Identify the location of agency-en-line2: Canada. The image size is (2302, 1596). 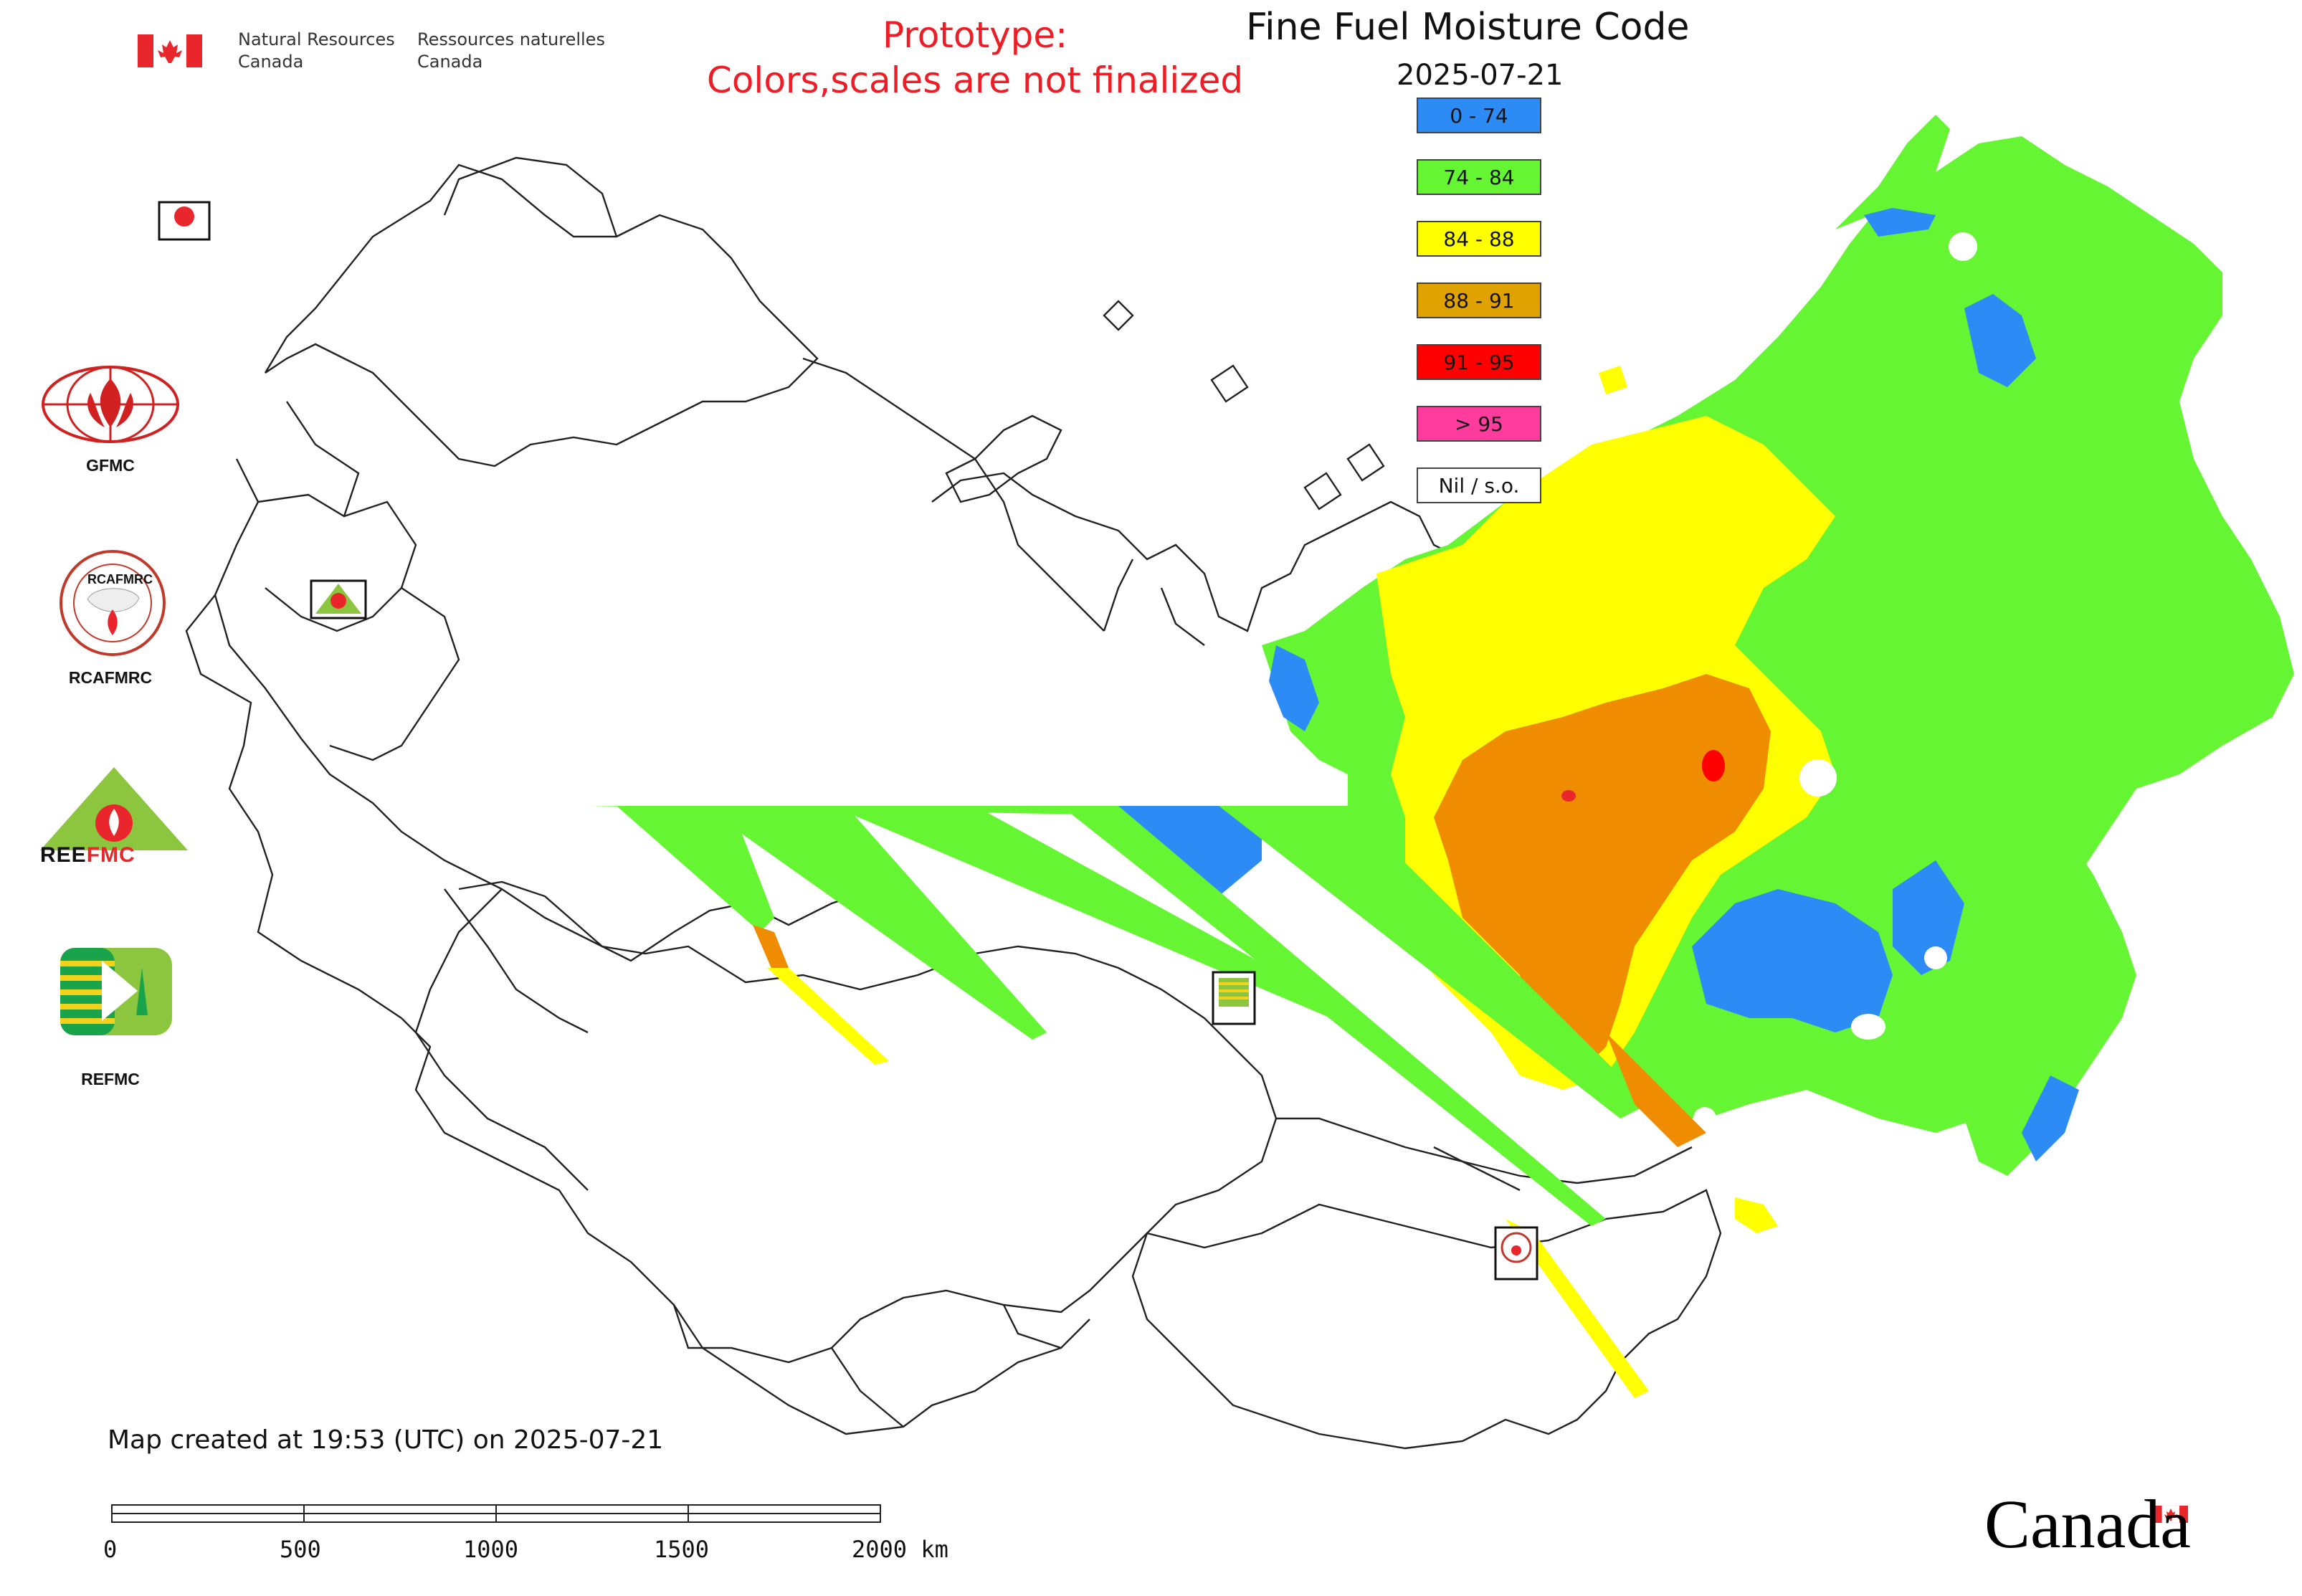
(271, 62).